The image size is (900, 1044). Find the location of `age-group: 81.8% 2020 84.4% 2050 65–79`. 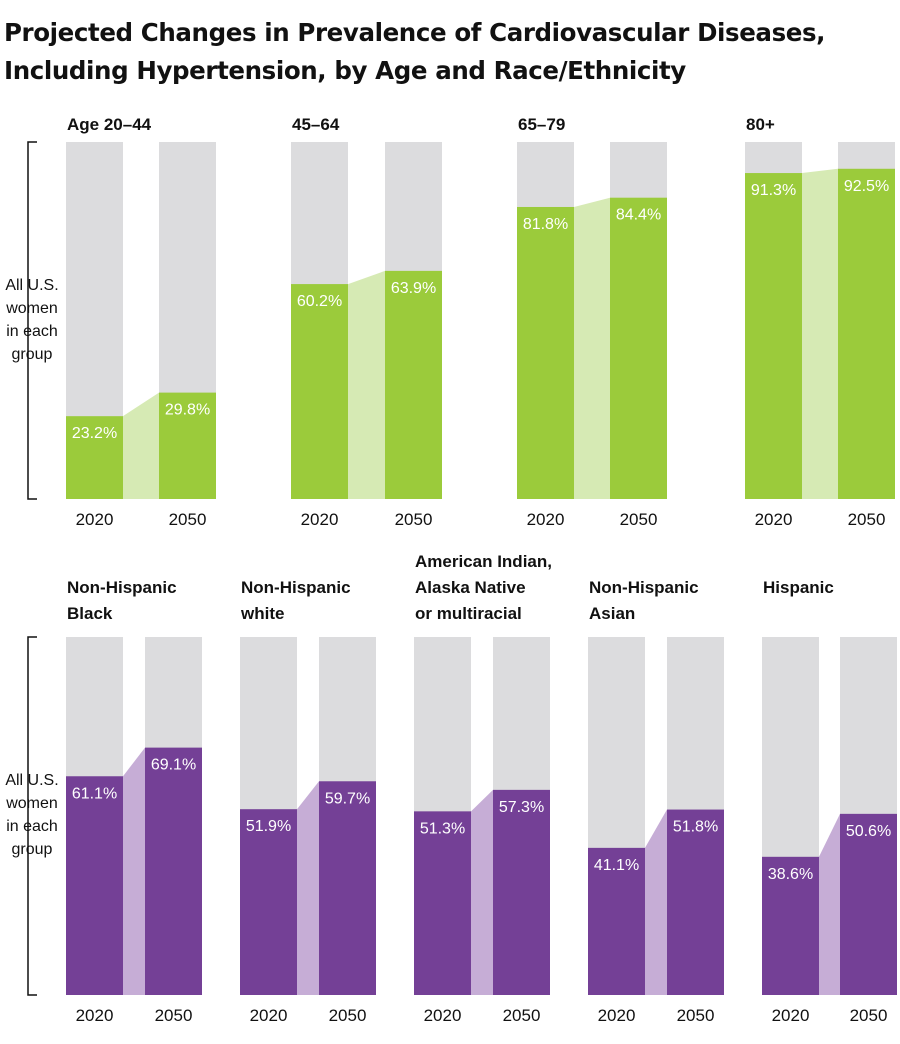

age-group: 81.8% 2020 84.4% 2050 65–79 is located at coordinates (592, 322).